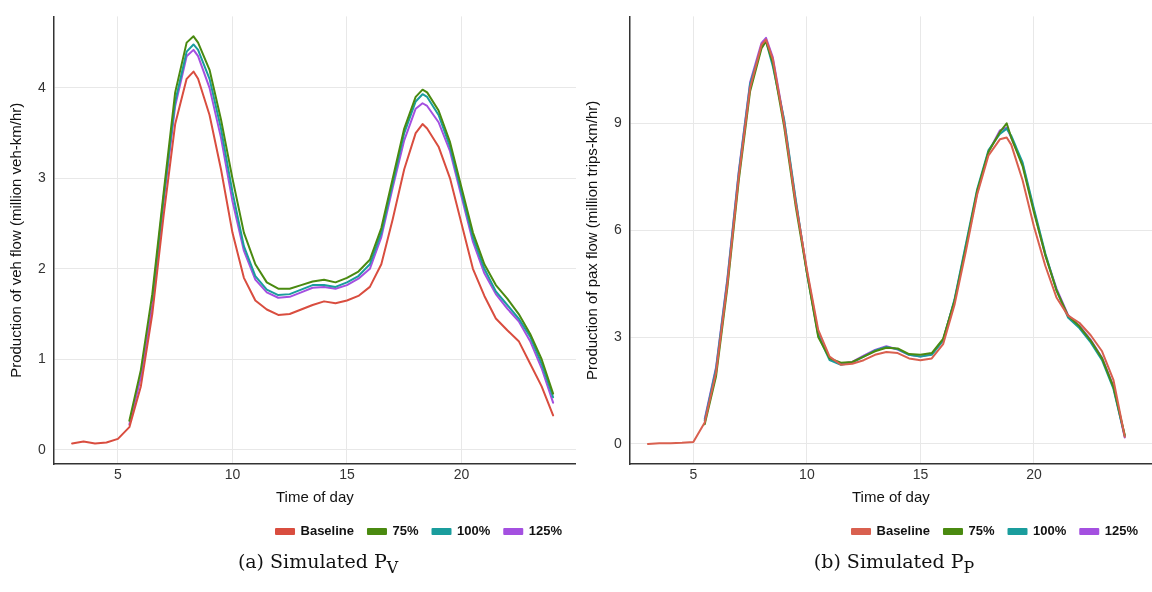 This screenshot has width=1152, height=592. I want to click on y-axis-title: Production of pax flow (million trips-km/hr), so click(592, 240).